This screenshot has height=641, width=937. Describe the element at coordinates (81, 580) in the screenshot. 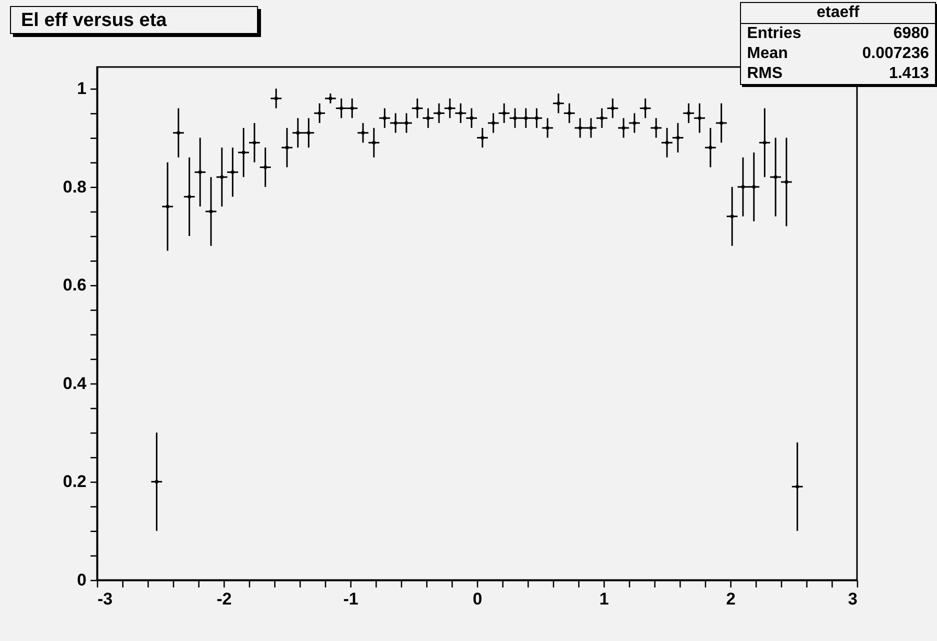

I see `y-tick-label: 0` at that location.